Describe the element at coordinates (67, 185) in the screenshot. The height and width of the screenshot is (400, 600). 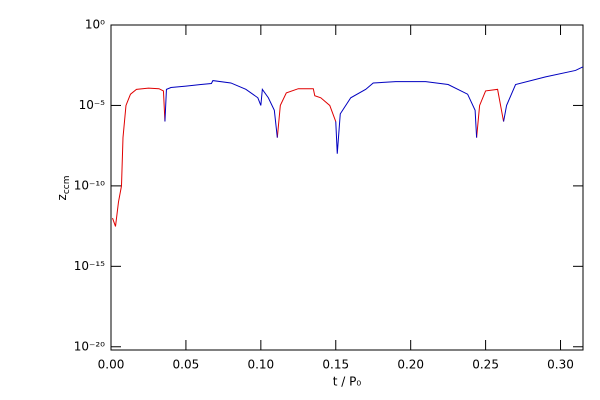
I see `y-axis-label-sub: ccm` at that location.